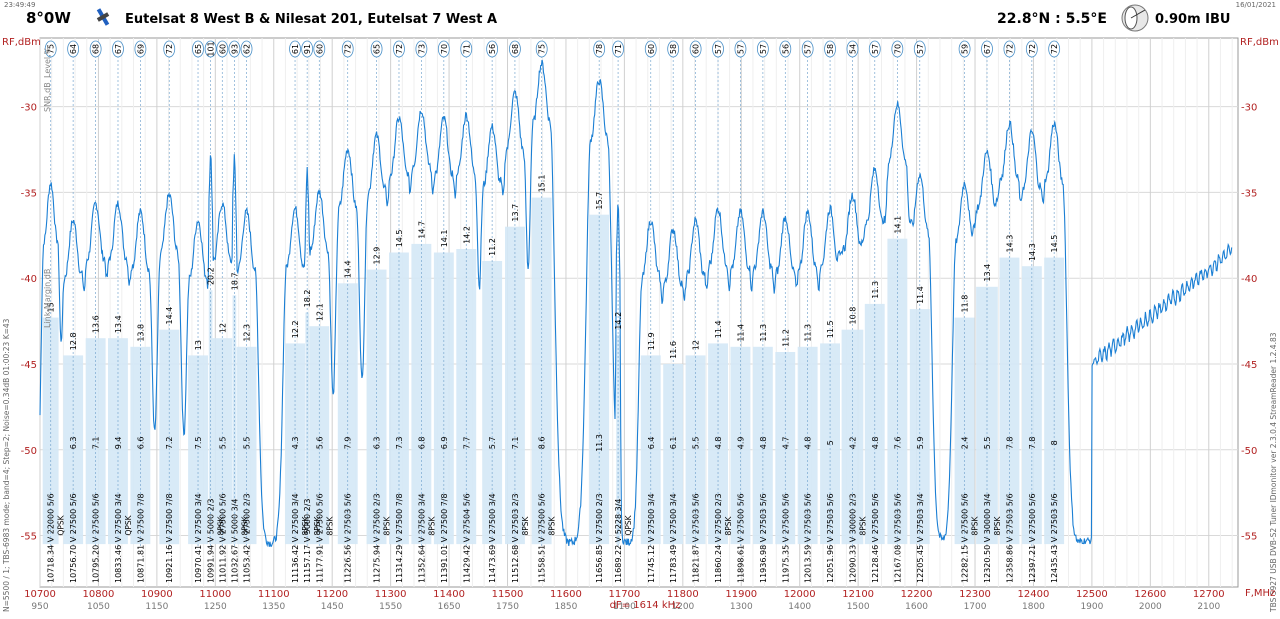  What do you see at coordinates (651, 443) in the screenshot?
I see `margin-label: 6.4` at bounding box center [651, 443].